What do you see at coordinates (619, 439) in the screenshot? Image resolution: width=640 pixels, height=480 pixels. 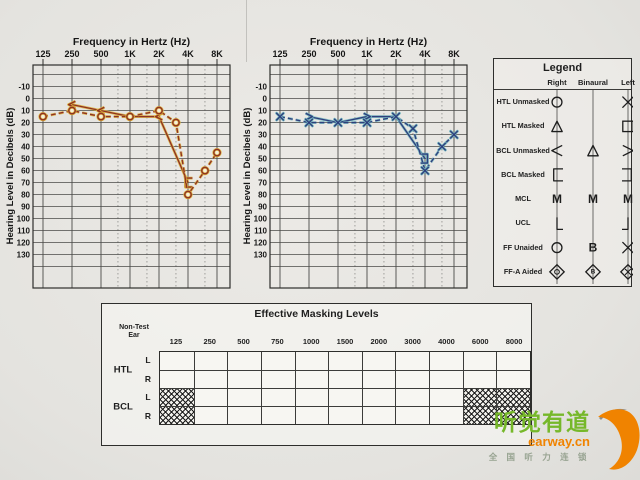 I see `logo-swoosh-icon` at bounding box center [619, 439].